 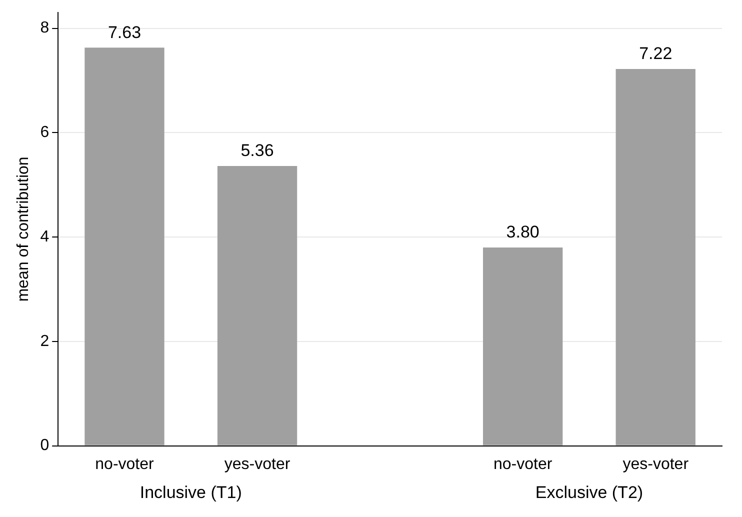 What do you see at coordinates (45, 445) in the screenshot?
I see `y-tick-label: 0` at bounding box center [45, 445].